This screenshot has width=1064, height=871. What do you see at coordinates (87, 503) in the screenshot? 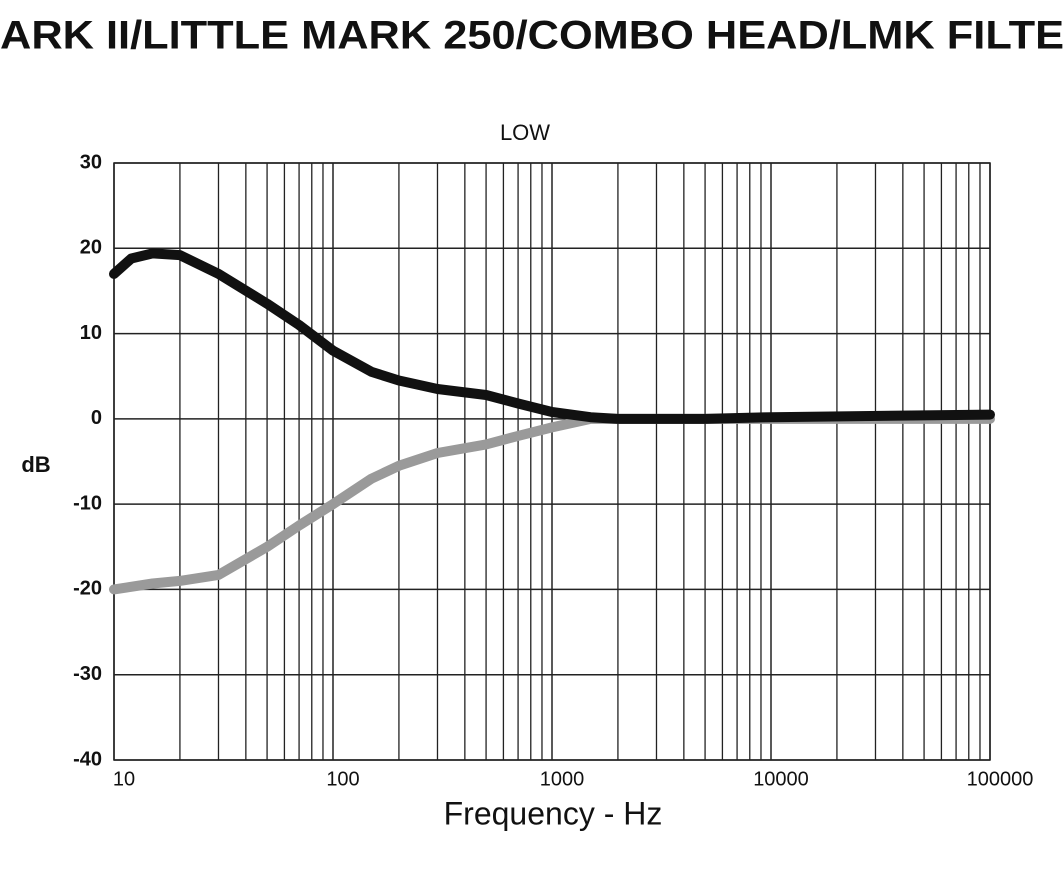
I see `y-tick-label: -10` at bounding box center [87, 503].